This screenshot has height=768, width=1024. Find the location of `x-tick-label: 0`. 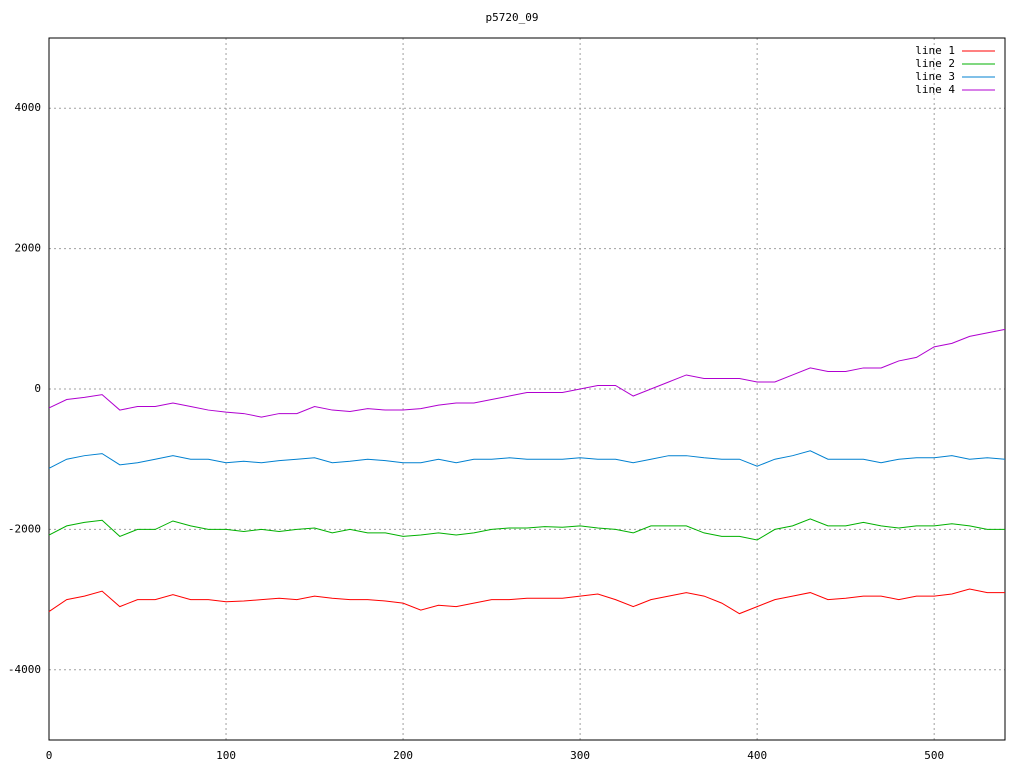

x-tick-label: 0 is located at coordinates (49, 755).